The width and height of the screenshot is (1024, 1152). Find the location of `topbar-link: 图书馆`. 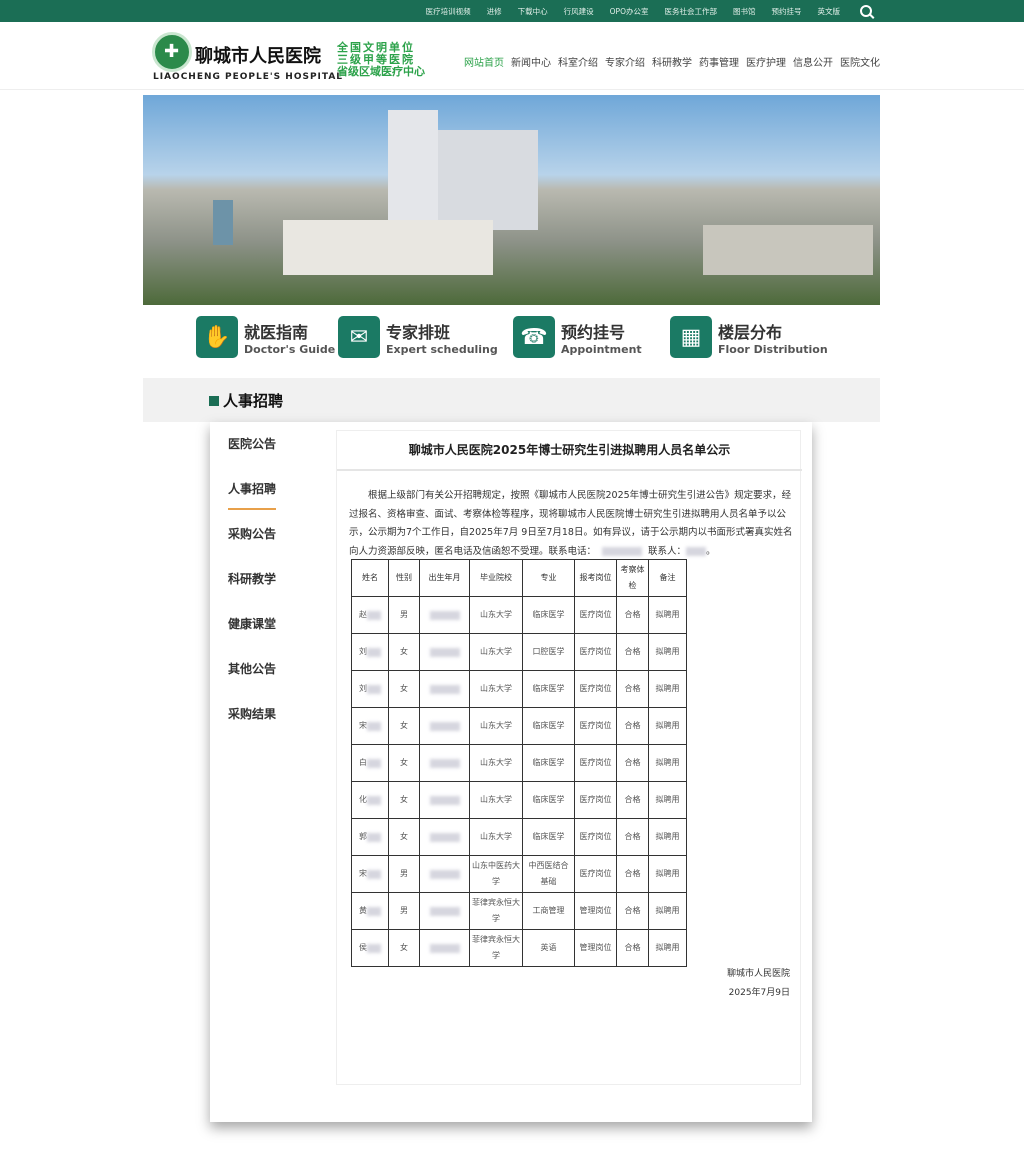

topbar-link: 图书馆 is located at coordinates (744, 11).